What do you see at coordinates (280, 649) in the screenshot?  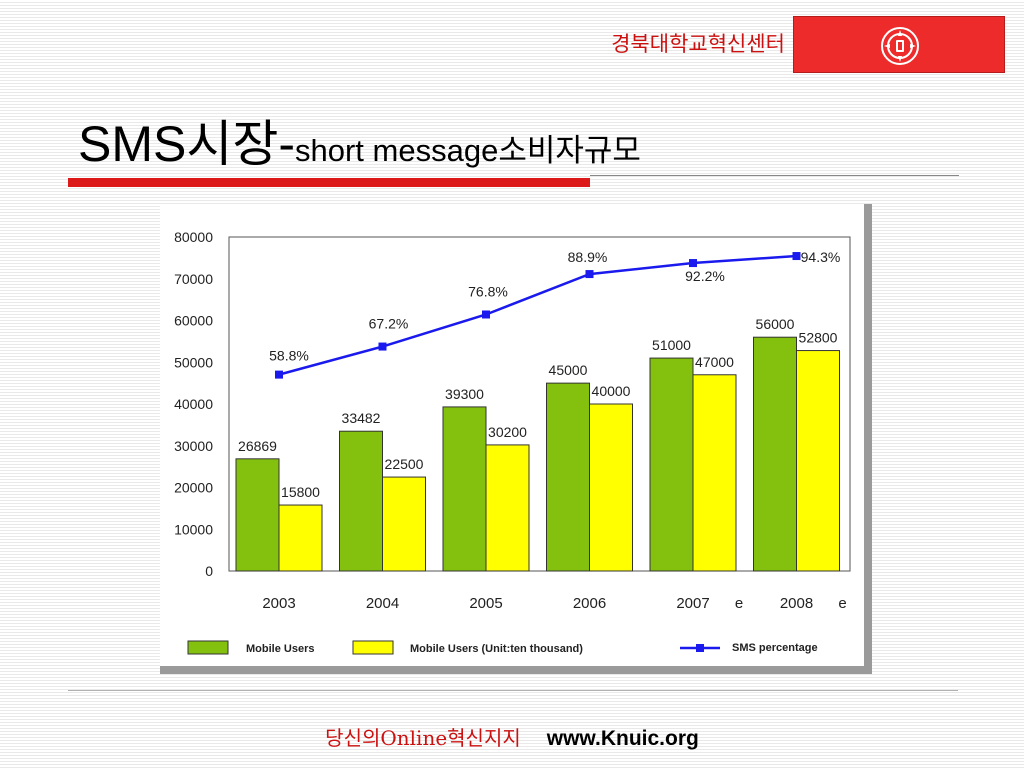 I see `legend-label: Mobile Users` at bounding box center [280, 649].